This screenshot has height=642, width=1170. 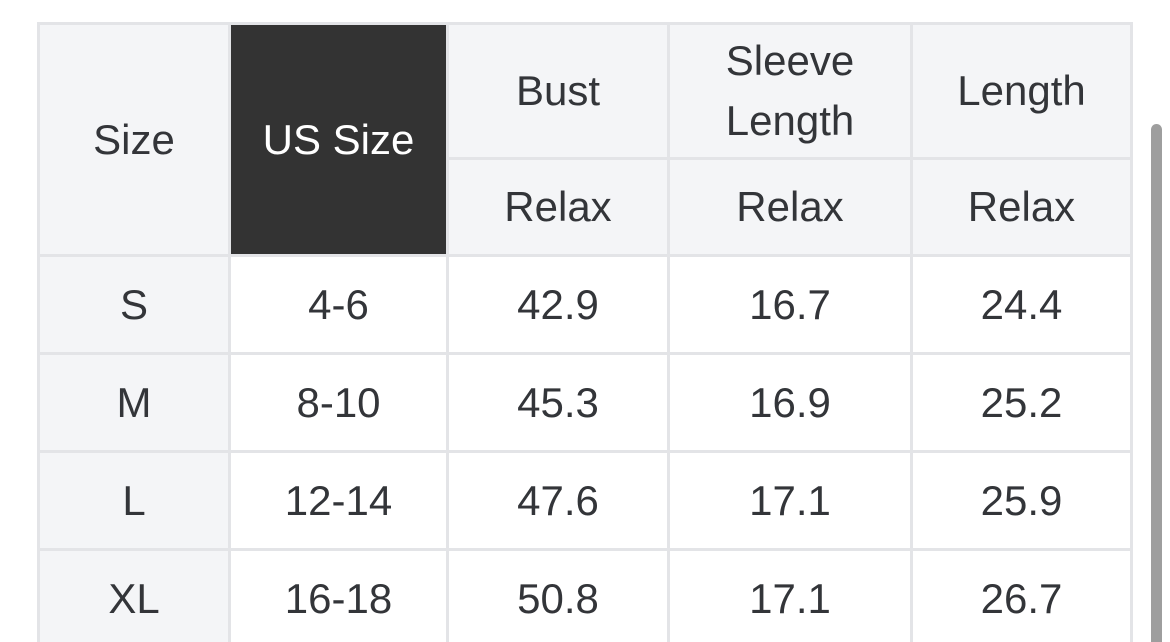 What do you see at coordinates (558, 207) in the screenshot?
I see `fit-bust-cell: Relax` at bounding box center [558, 207].